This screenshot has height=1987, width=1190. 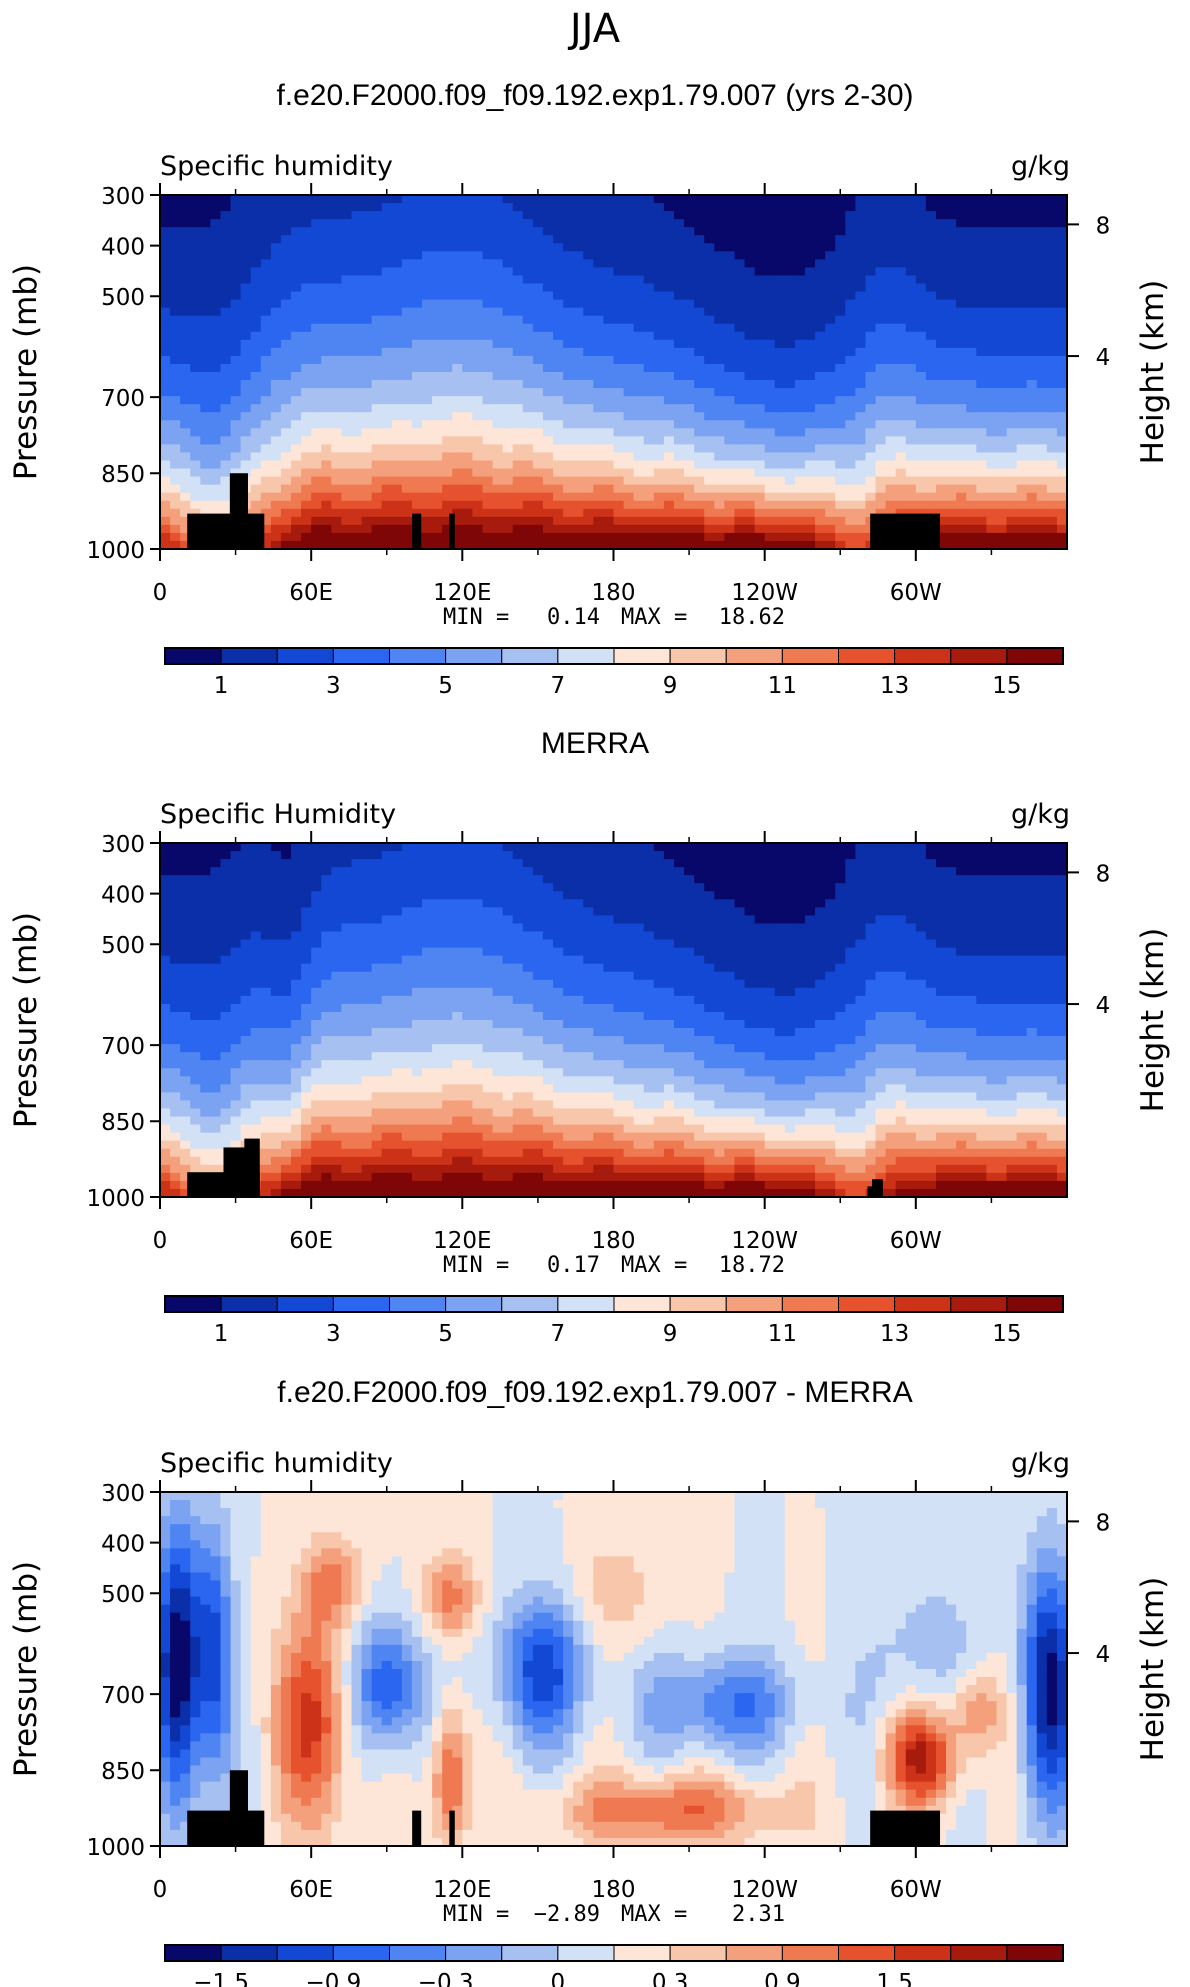 What do you see at coordinates (249, 656) in the screenshot?
I see `colorbar-swatch` at bounding box center [249, 656].